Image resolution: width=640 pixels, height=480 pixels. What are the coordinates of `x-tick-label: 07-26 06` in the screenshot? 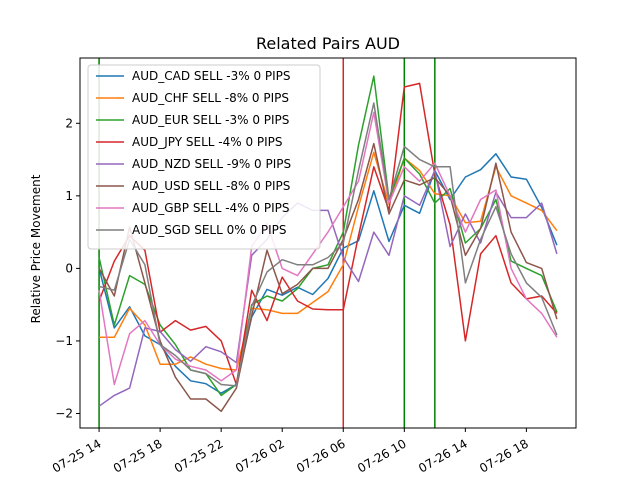 It's located at (321, 455).